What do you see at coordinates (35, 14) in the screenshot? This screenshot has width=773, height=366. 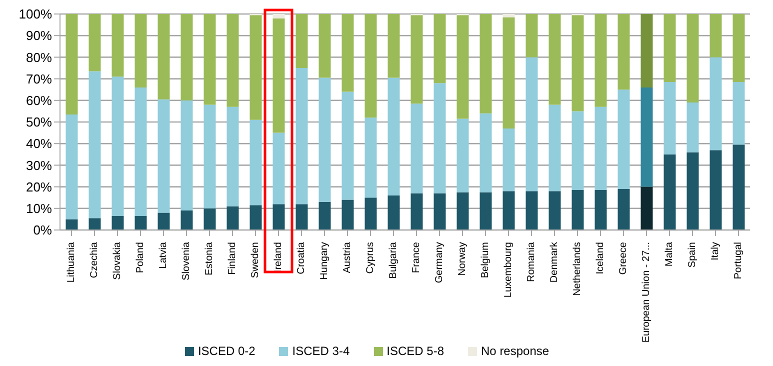 I see `y-tick-label: 100%` at bounding box center [35, 14].